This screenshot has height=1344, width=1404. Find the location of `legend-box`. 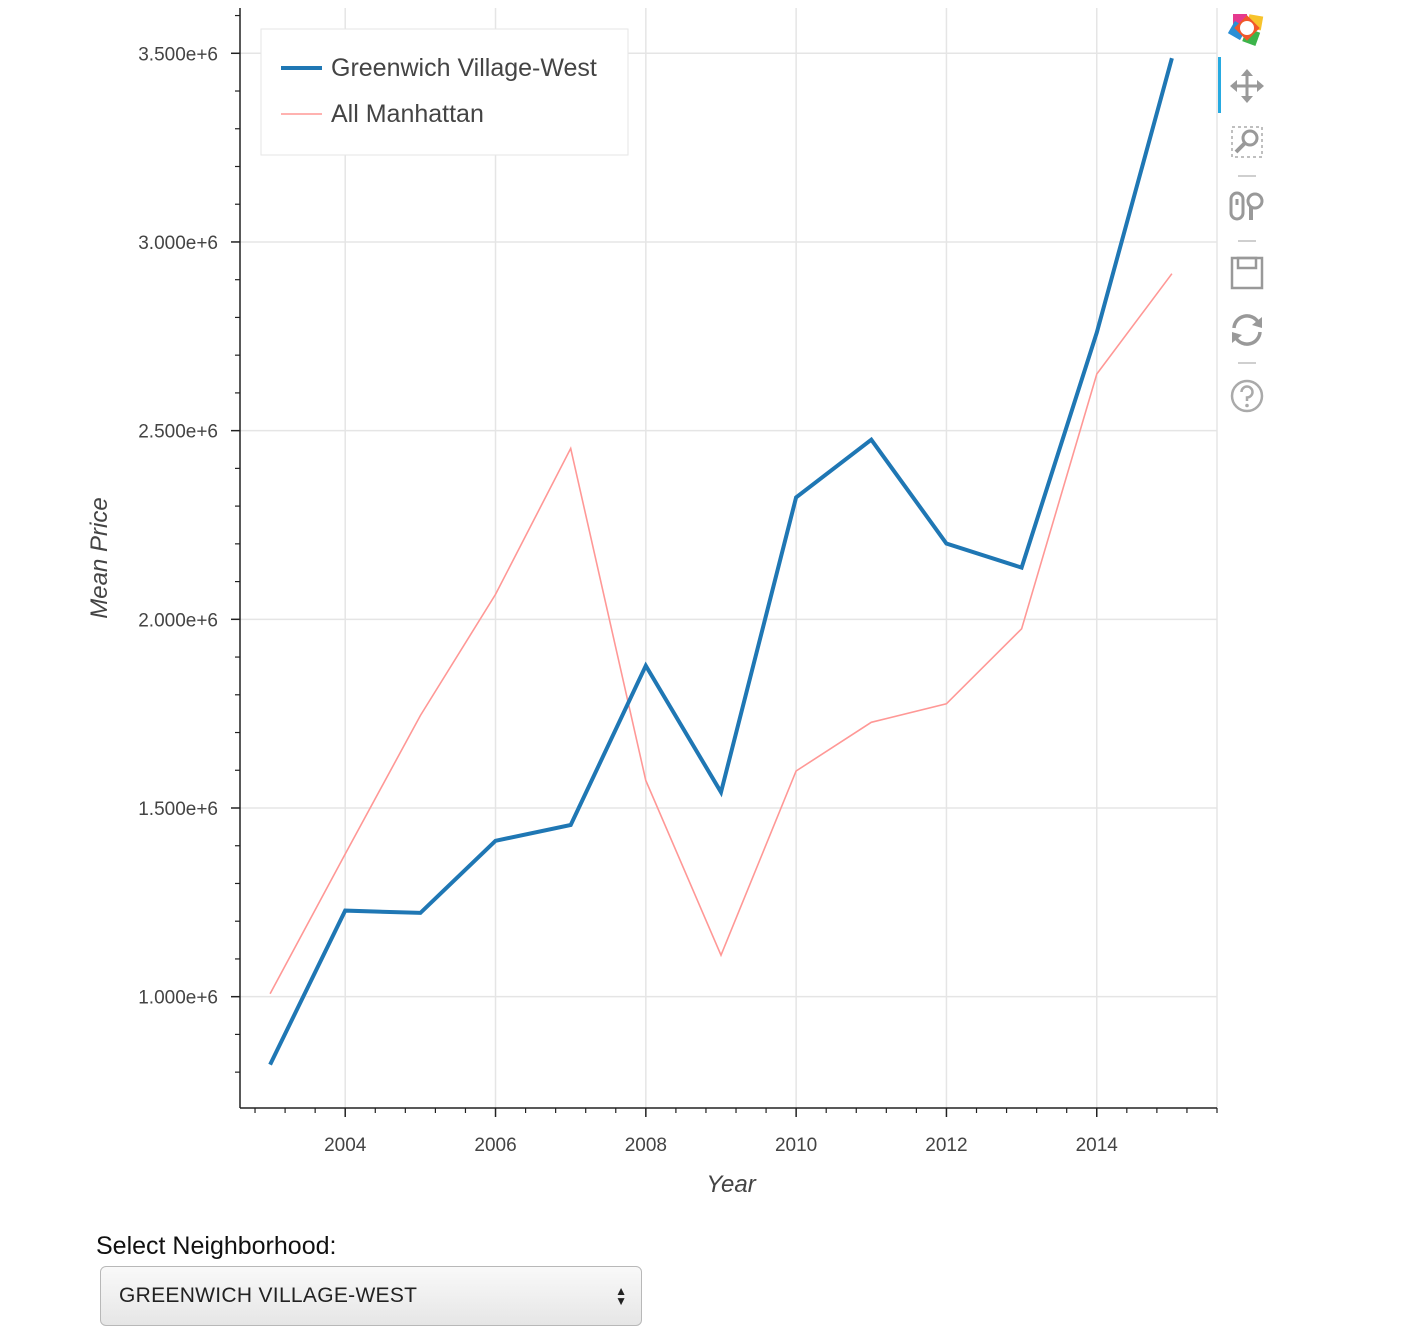

legend-box is located at coordinates (444, 92).